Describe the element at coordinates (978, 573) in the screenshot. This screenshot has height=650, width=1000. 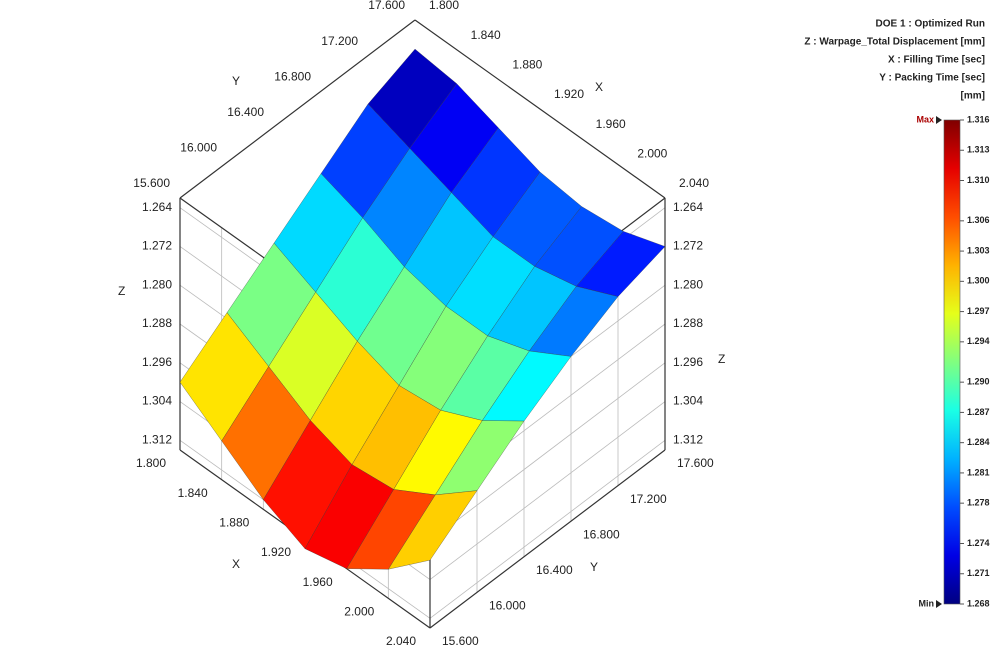
I see `colorbar-label: 1.271` at that location.